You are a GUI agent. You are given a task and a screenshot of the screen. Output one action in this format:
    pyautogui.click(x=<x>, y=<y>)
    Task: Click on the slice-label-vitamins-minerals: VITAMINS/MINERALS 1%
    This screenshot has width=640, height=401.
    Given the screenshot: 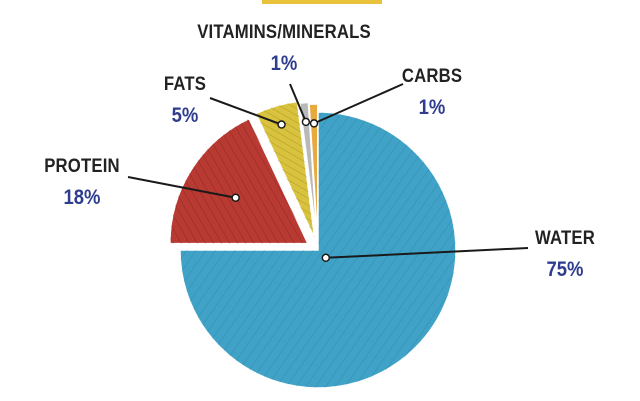 What is the action you would take?
    pyautogui.click(x=283, y=49)
    